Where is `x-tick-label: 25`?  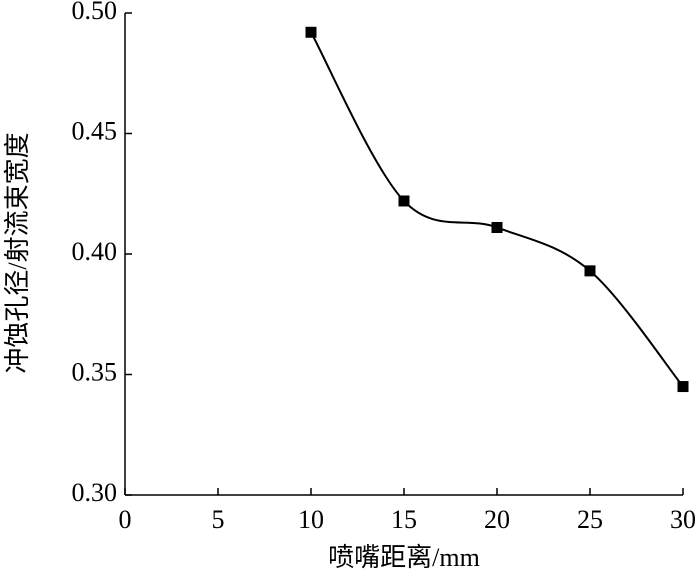
x-tick-label: 25 is located at coordinates (590, 519).